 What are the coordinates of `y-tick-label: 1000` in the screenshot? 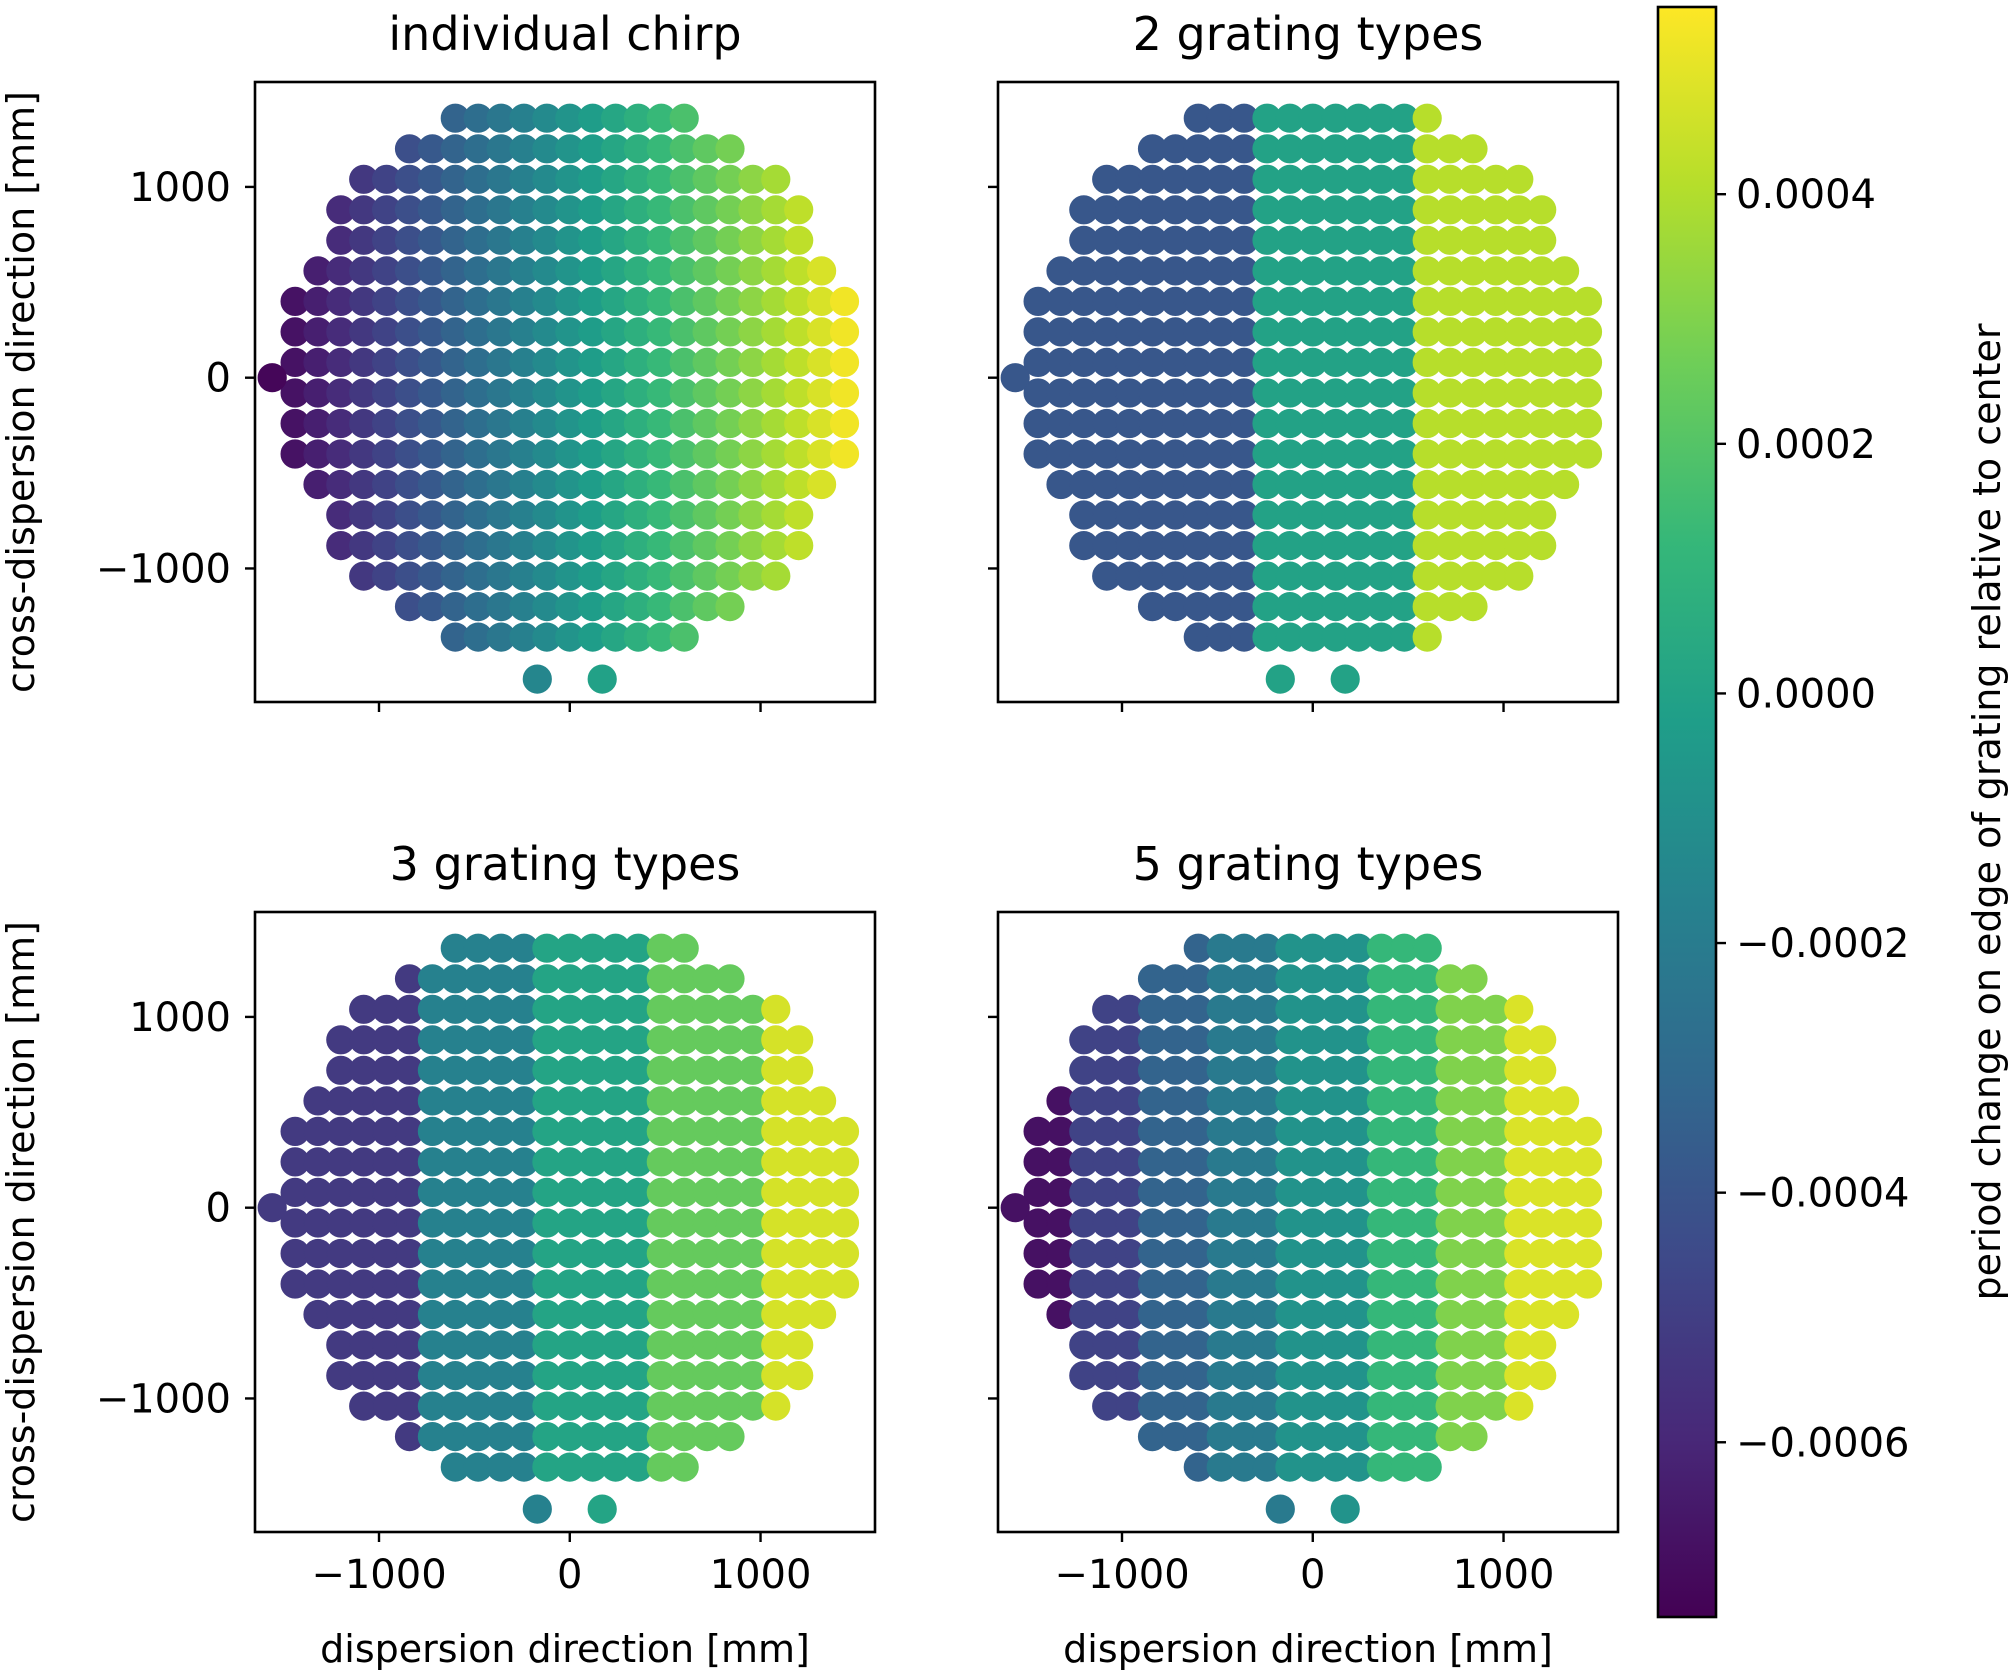 It's located at (180, 188).